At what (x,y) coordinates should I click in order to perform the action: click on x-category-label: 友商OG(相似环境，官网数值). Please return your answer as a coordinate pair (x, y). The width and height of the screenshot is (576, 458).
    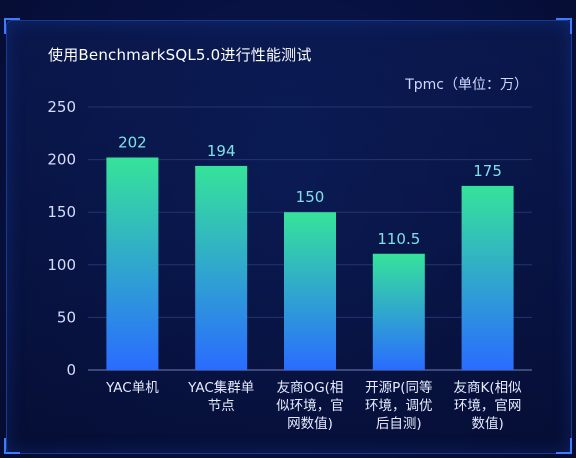
    Looking at the image, I should click on (310, 406).